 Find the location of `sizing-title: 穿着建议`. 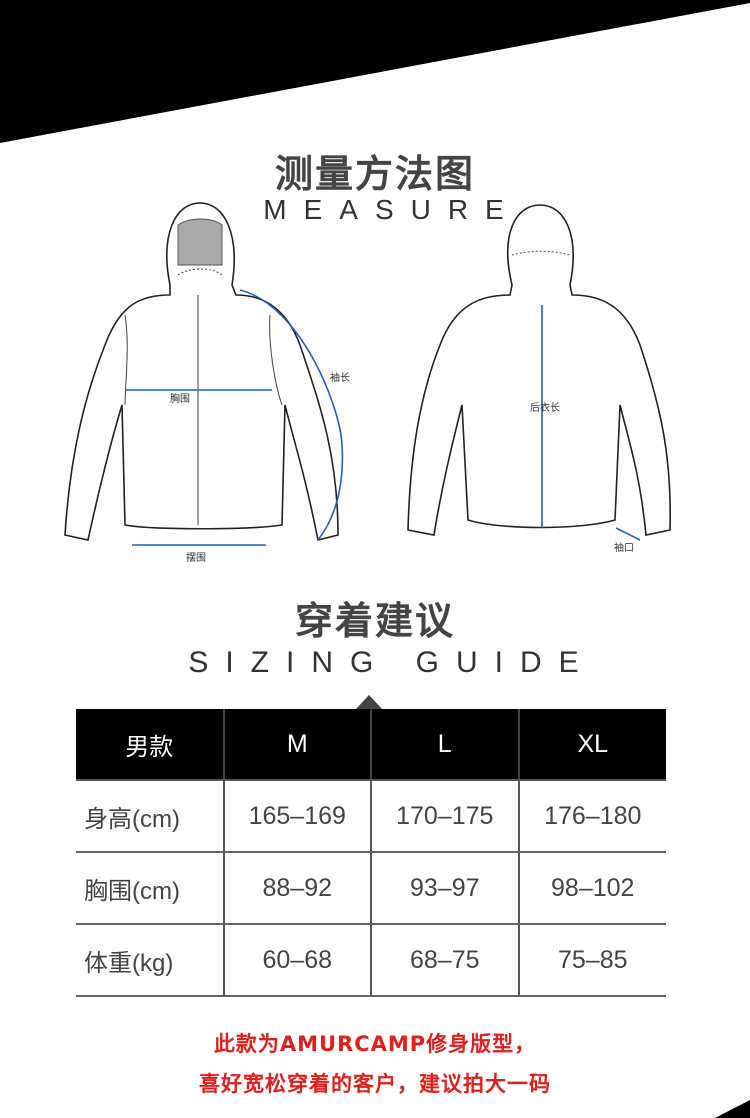

sizing-title: 穿着建议 is located at coordinates (374, 621).